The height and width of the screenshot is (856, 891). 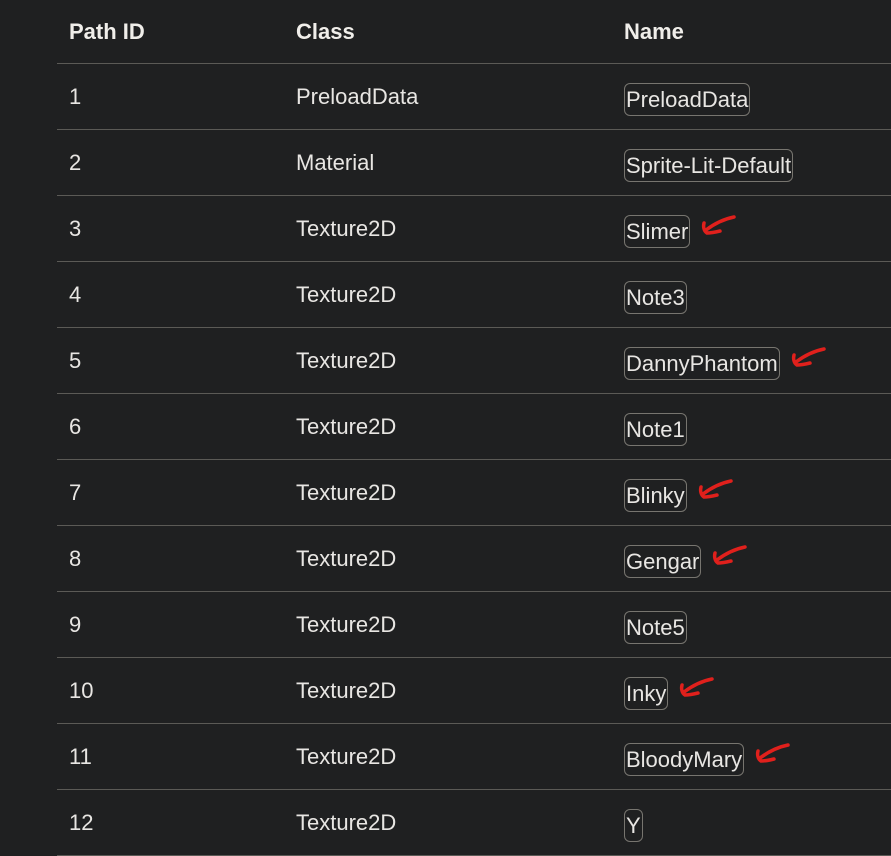 I want to click on name-cell: Note3, so click(x=751, y=294).